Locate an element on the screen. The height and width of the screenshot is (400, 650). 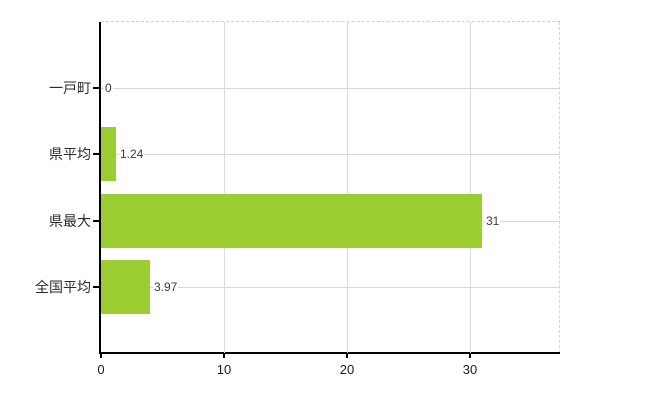
category-label: 全国平均 is located at coordinates (63, 287).